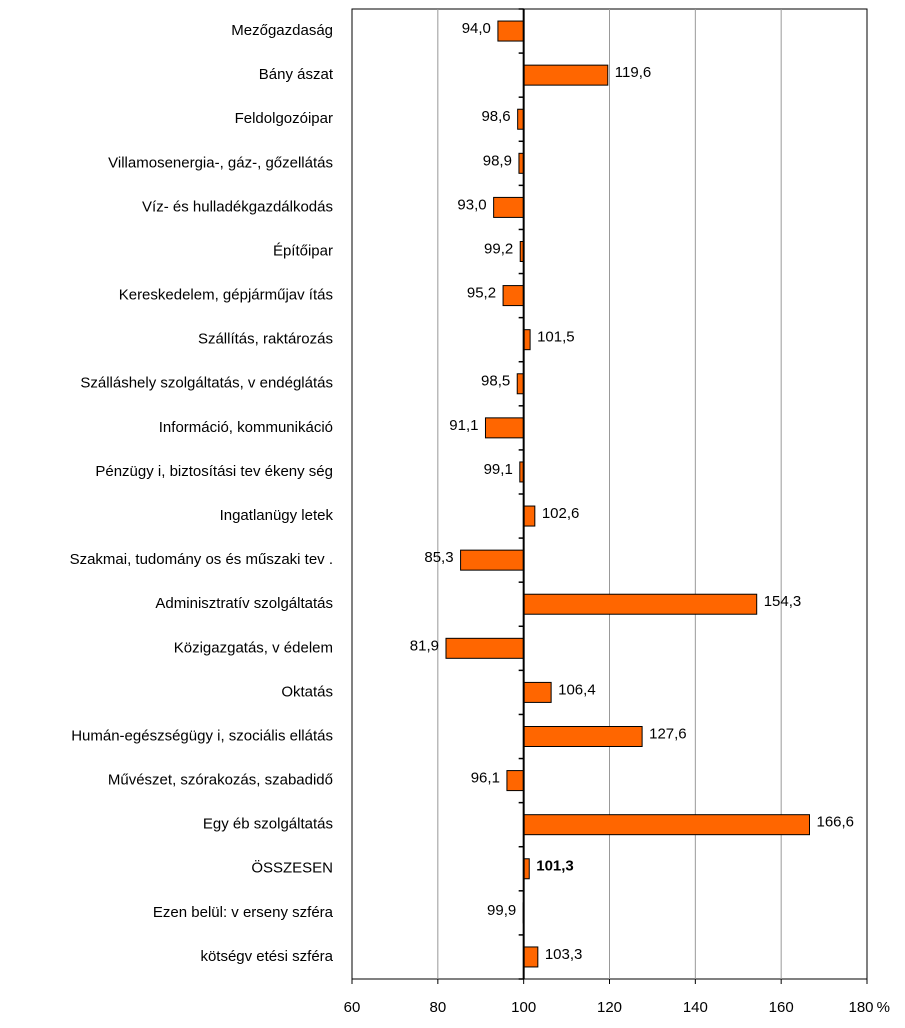  What do you see at coordinates (253, 647) in the screenshot?
I see `y-tick-label: Közigazgatás, v édelem` at bounding box center [253, 647].